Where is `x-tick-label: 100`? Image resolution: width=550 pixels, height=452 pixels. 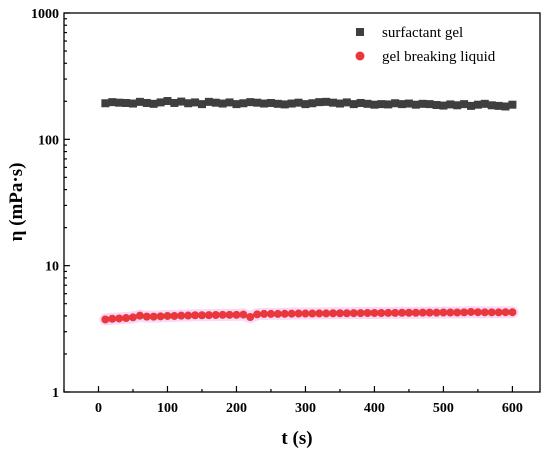 x-tick-label: 100 is located at coordinates (167, 408).